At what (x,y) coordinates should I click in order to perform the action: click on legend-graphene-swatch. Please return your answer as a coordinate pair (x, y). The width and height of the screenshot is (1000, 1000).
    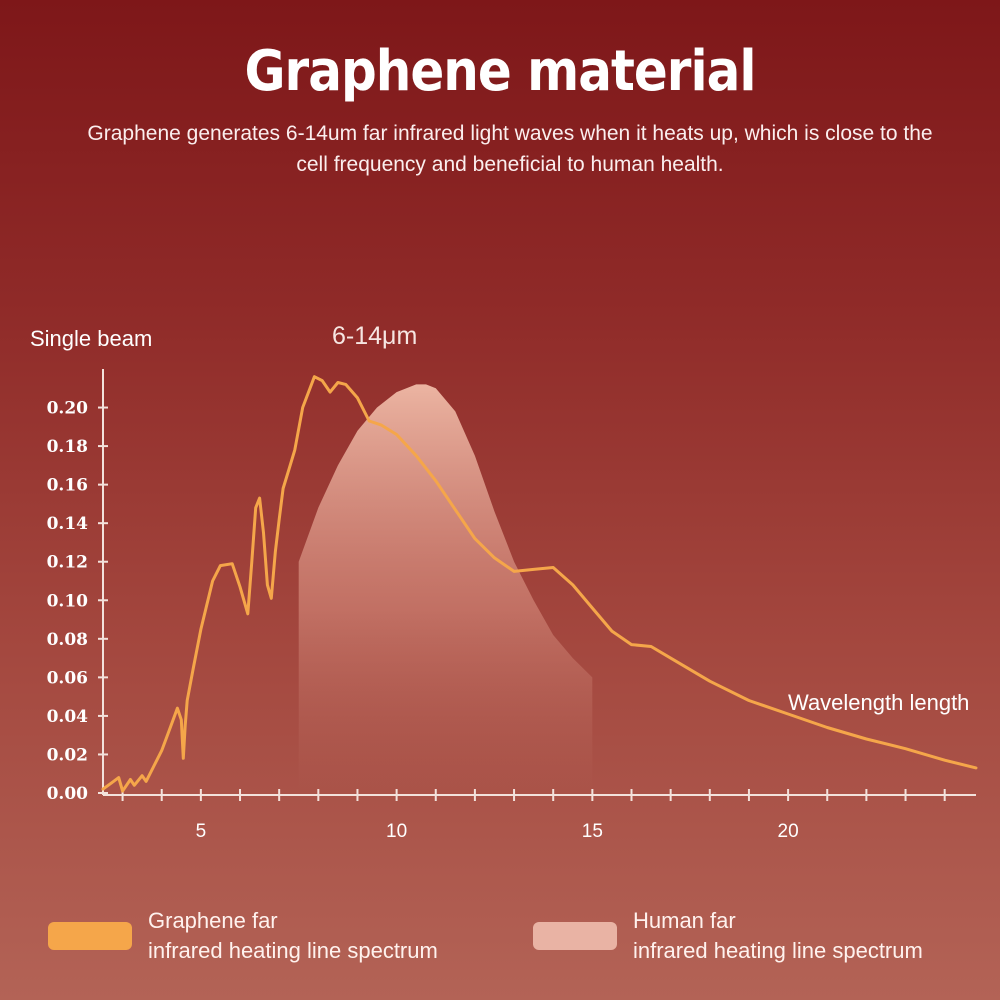
    Looking at the image, I should click on (90, 936).